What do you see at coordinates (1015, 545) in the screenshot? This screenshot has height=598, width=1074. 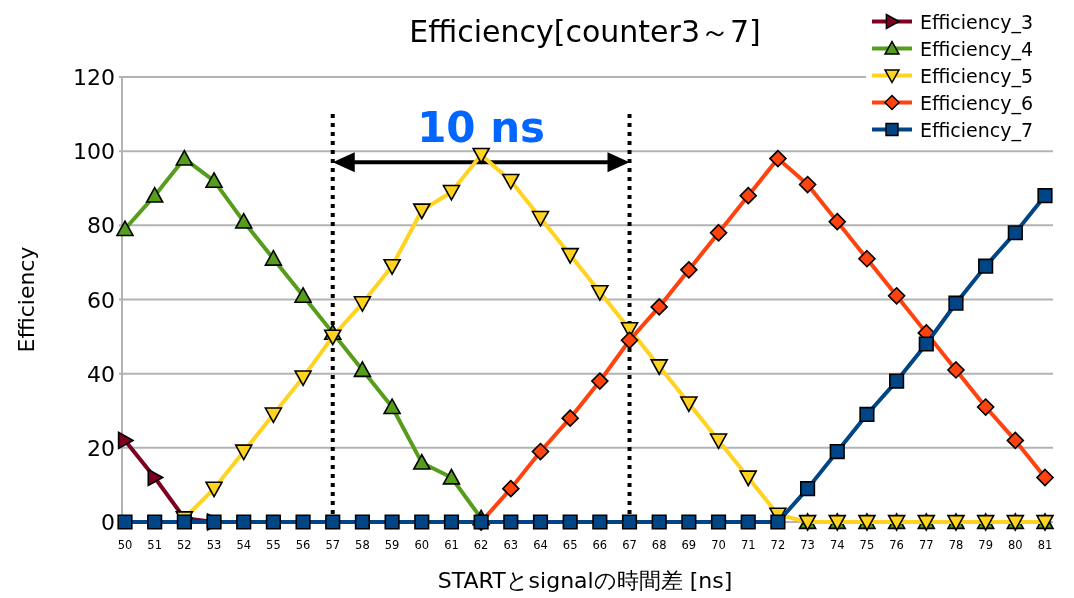 I see `x-tick-label: 80` at bounding box center [1015, 545].